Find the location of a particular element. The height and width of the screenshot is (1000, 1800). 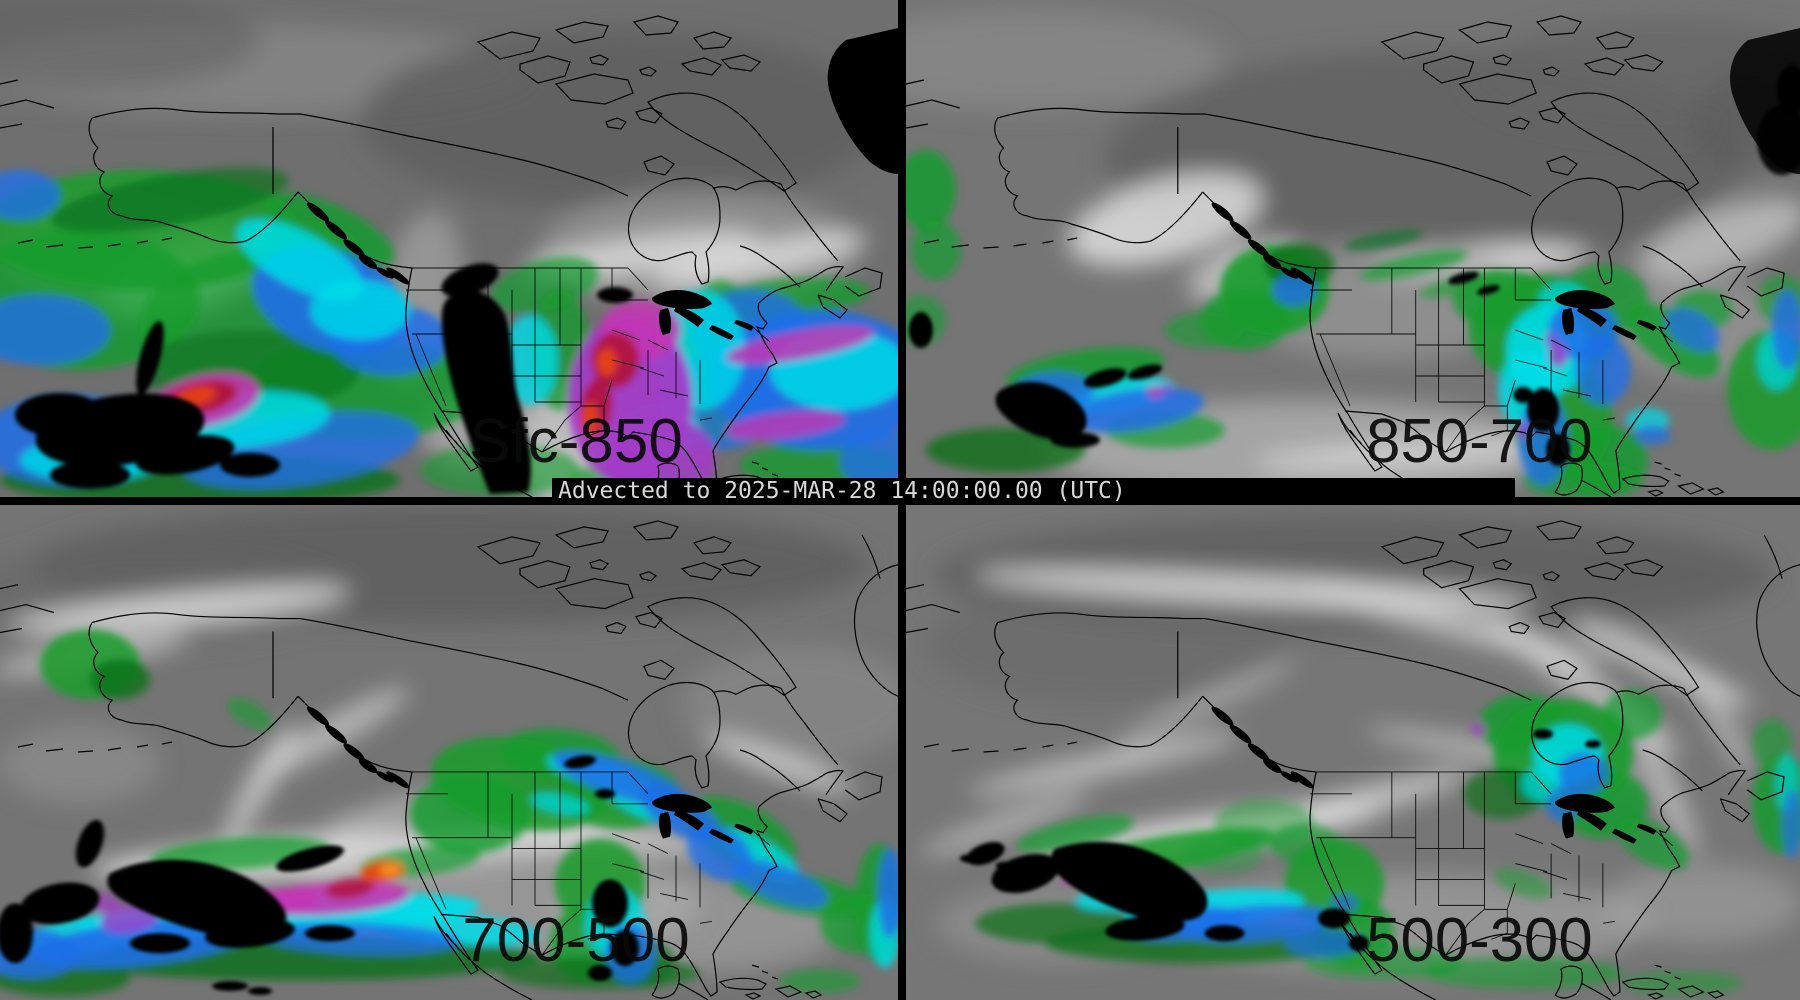

panel-label-700-500: 700-500 is located at coordinates (575, 940).